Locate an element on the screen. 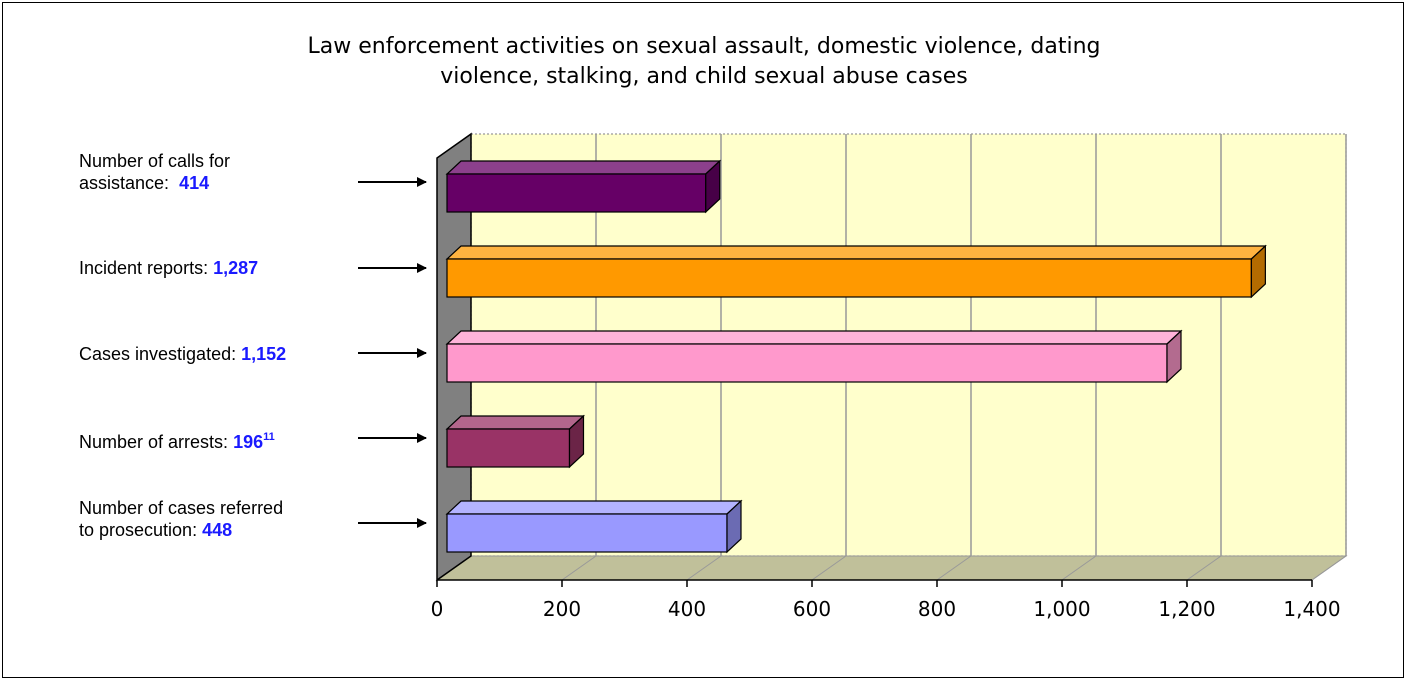 This screenshot has height=680, width=1408. category-label-cases-investigated-text: Cases investigated: is located at coordinates (158, 354).